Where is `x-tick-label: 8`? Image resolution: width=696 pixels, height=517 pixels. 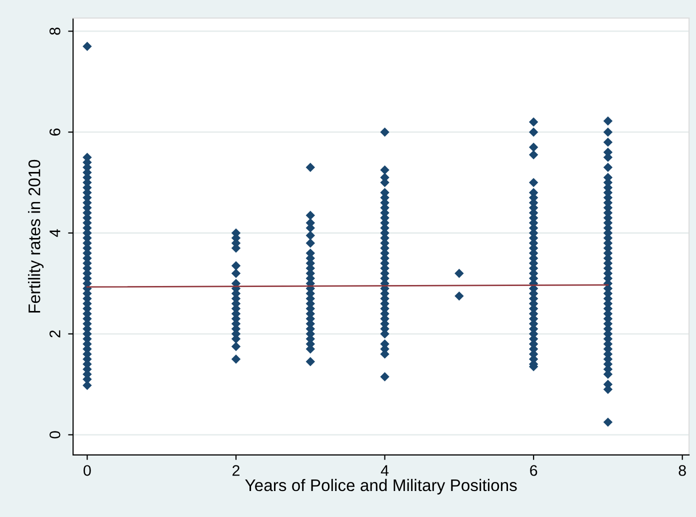 x-tick-label: 8 is located at coordinates (682, 470).